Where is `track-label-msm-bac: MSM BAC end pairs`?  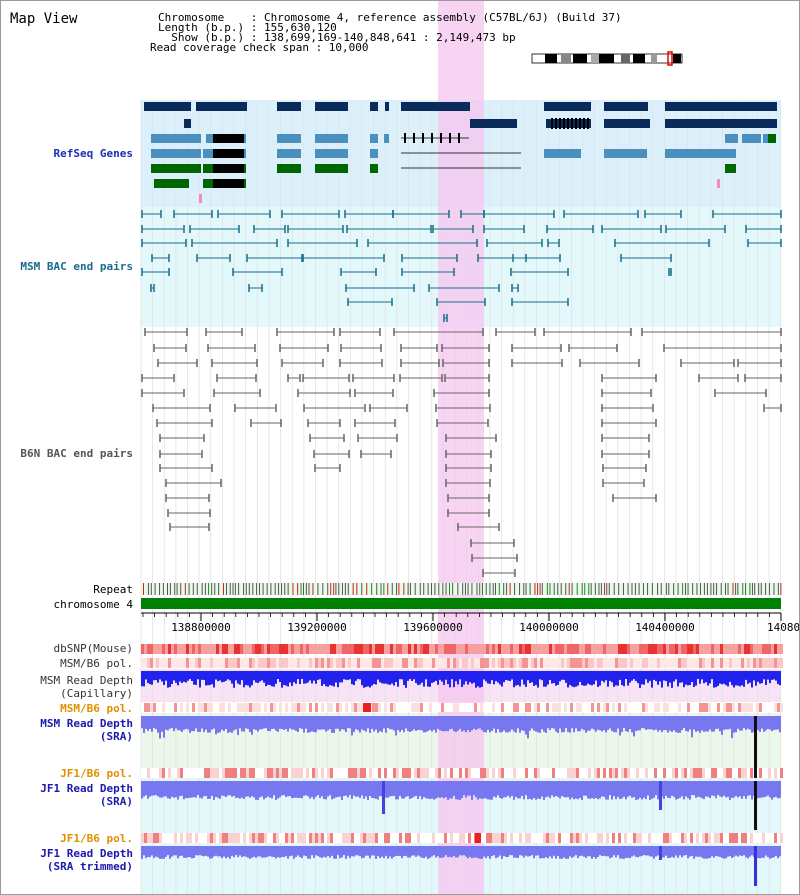 track-label-msm-bac: MSM BAC end pairs is located at coordinates (76, 266).